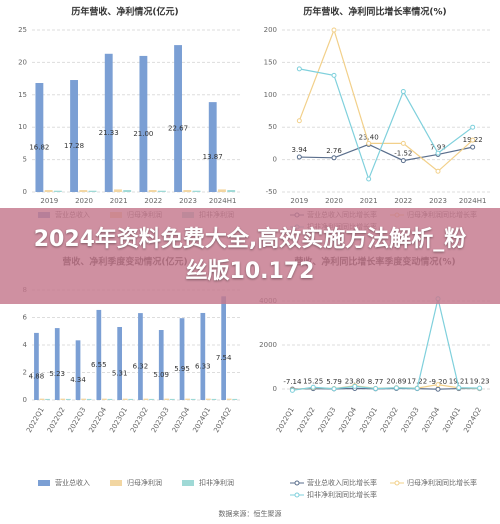 The image size is (500, 524). What do you see at coordinates (74, 146) in the screenshot?
I see `value-label: 17.28` at bounding box center [74, 146].